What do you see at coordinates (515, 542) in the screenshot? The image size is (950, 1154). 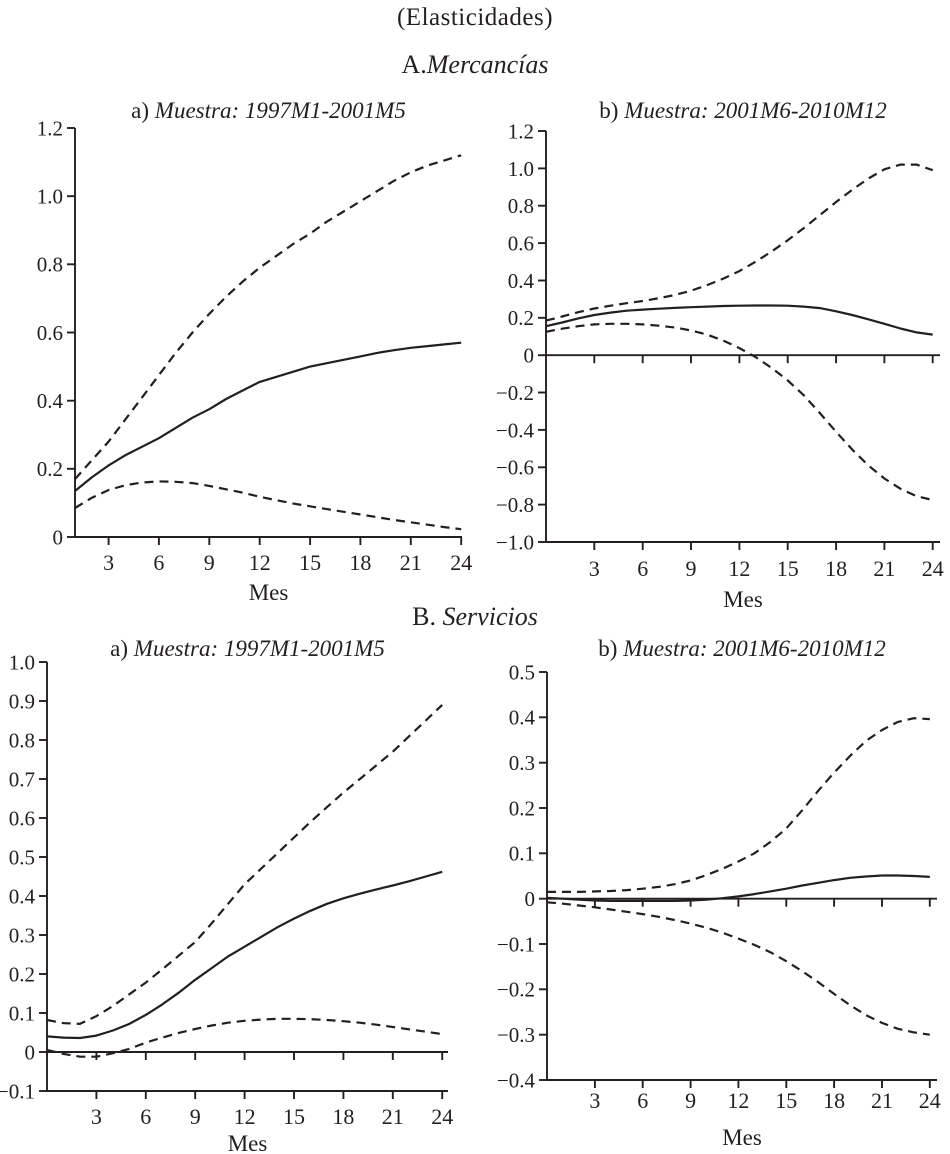 I see `y-tick-label: −1.0` at bounding box center [515, 542].